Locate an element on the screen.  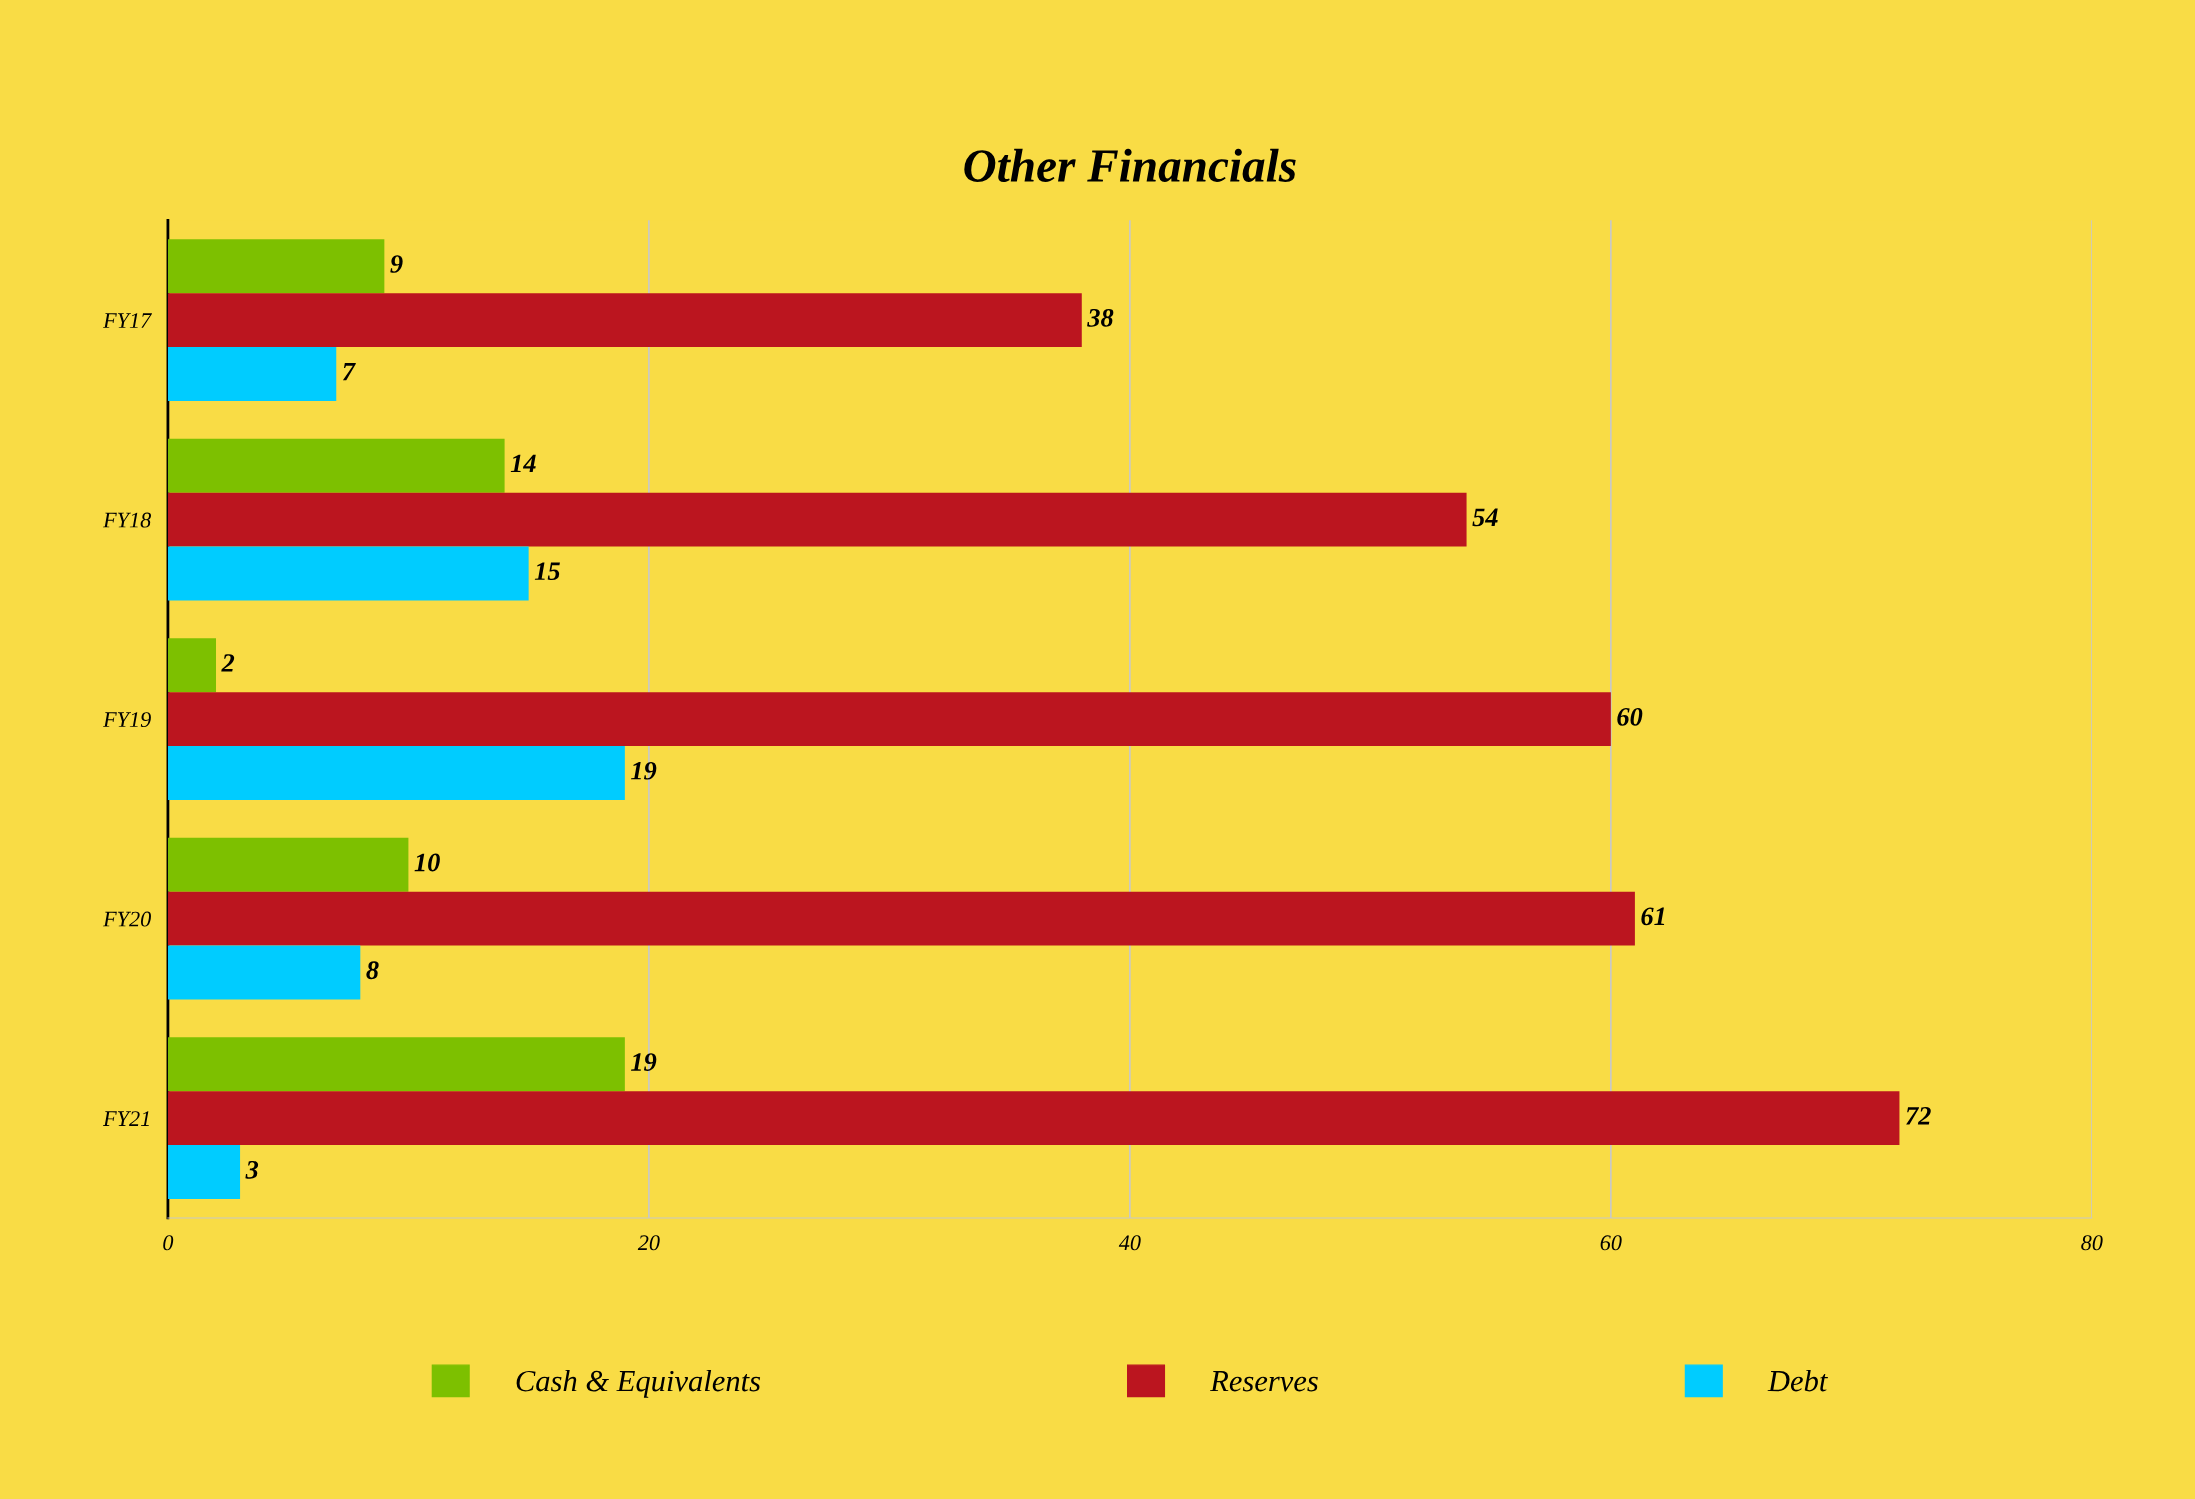
data-label: 61 is located at coordinates (1653, 916).